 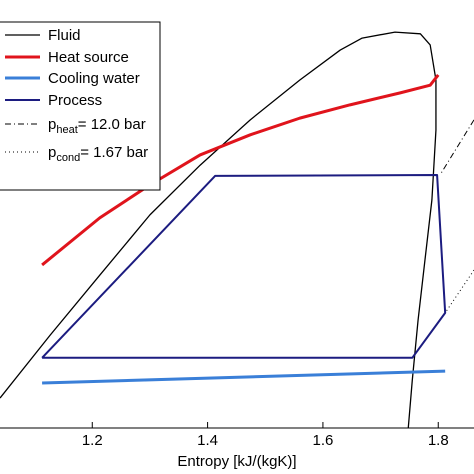 I want to click on x-tick-label: 1.4, so click(x=207, y=440).